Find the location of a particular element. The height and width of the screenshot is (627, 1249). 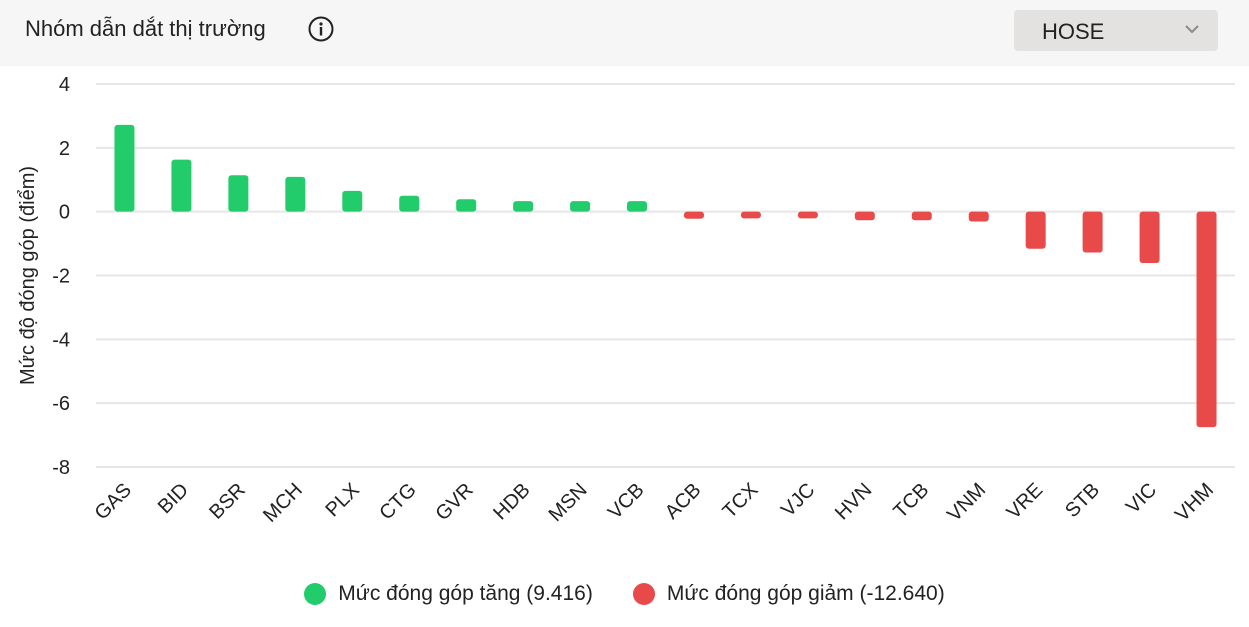

chevron-down-icon is located at coordinates (1192, 29).